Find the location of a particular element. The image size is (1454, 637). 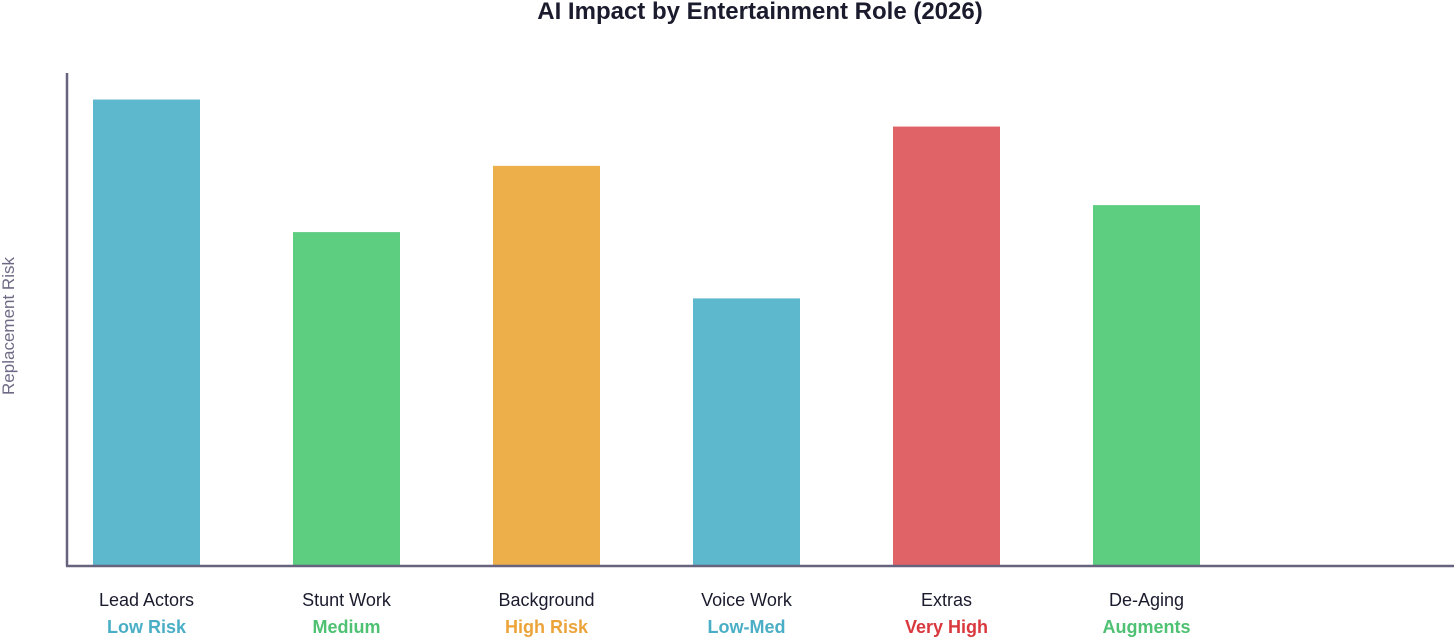

chart-title: AI Impact by Entertainment Role (2026) is located at coordinates (759, 12).